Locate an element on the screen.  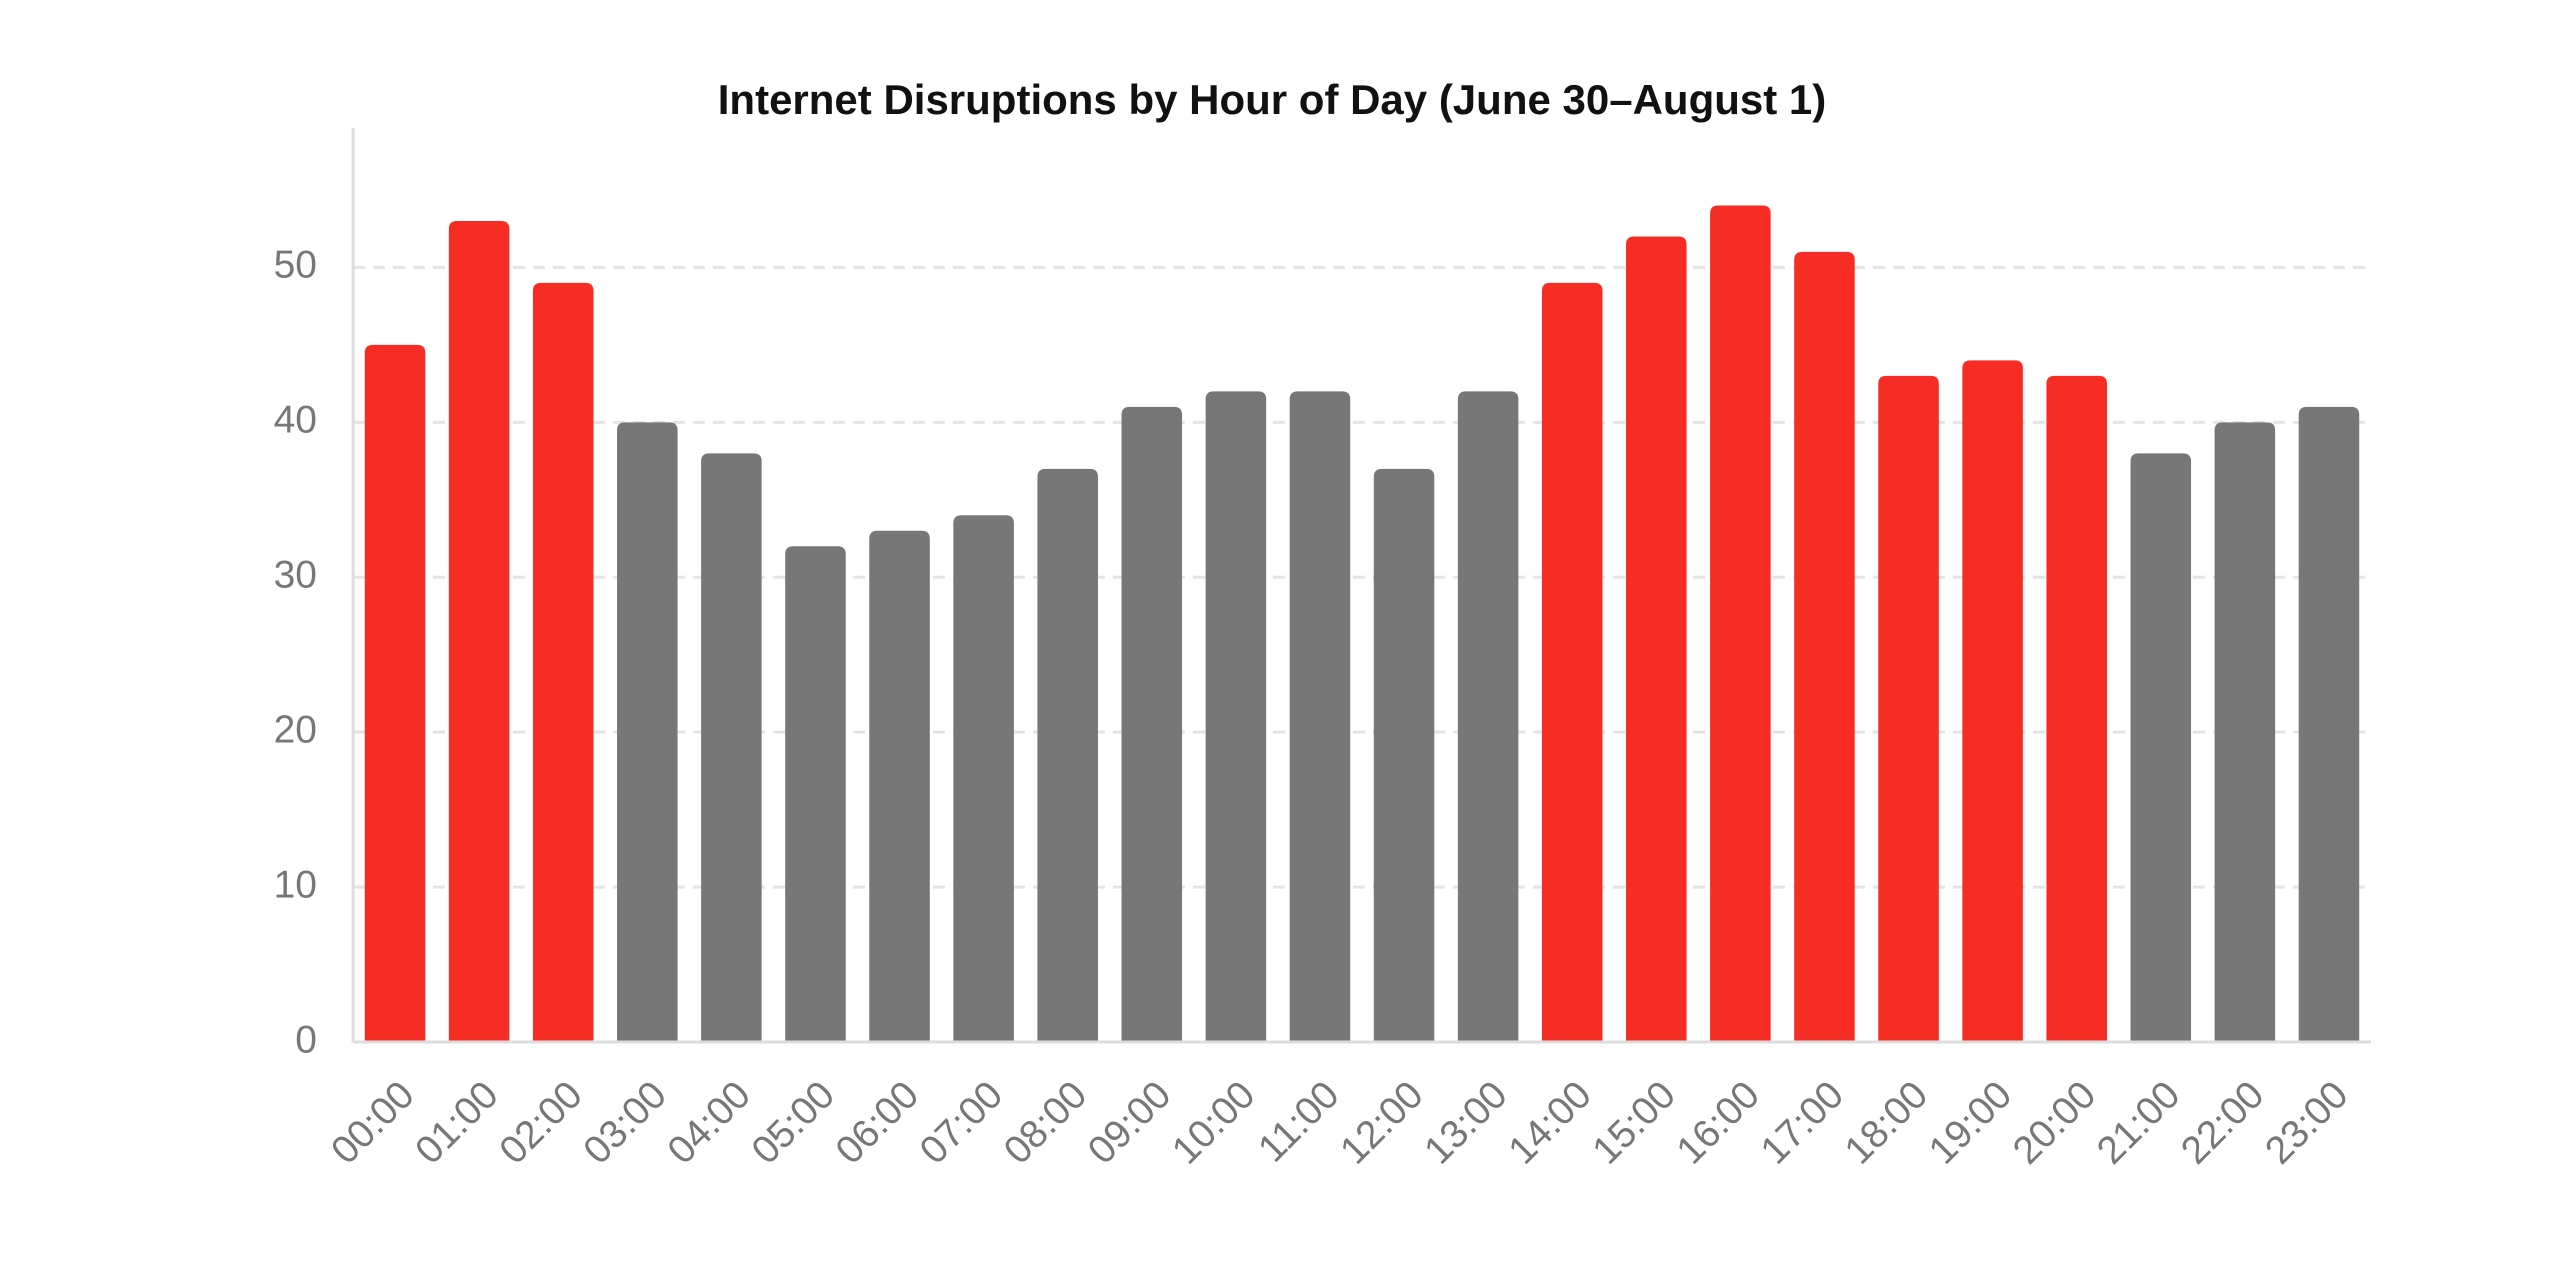
x-tick-label: 00:00 is located at coordinates (372, 1122).